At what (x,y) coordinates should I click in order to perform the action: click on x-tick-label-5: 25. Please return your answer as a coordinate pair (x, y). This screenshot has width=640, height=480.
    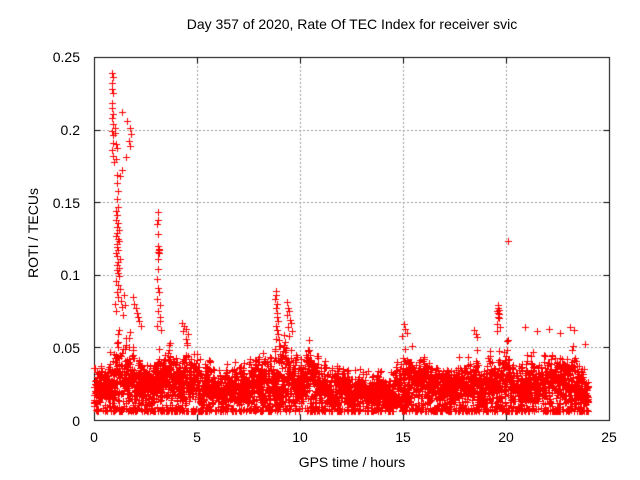
    Looking at the image, I should click on (609, 437).